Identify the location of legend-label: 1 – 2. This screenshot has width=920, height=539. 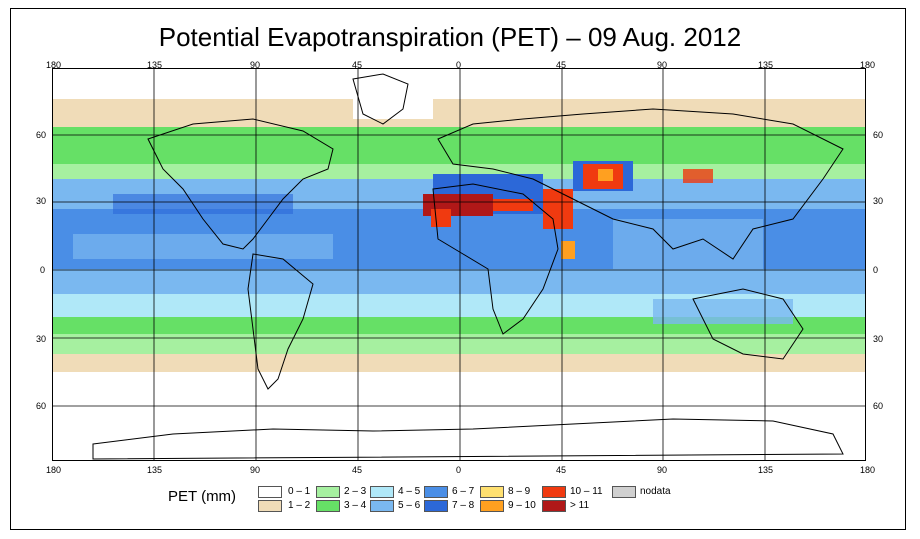
(299, 505).